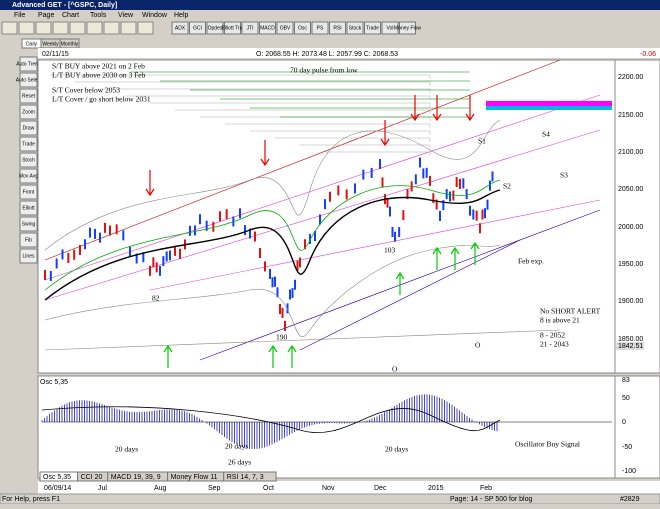 The image size is (660, 509). Describe the element at coordinates (626, 398) in the screenshot. I see `osc-label: 50` at that location.